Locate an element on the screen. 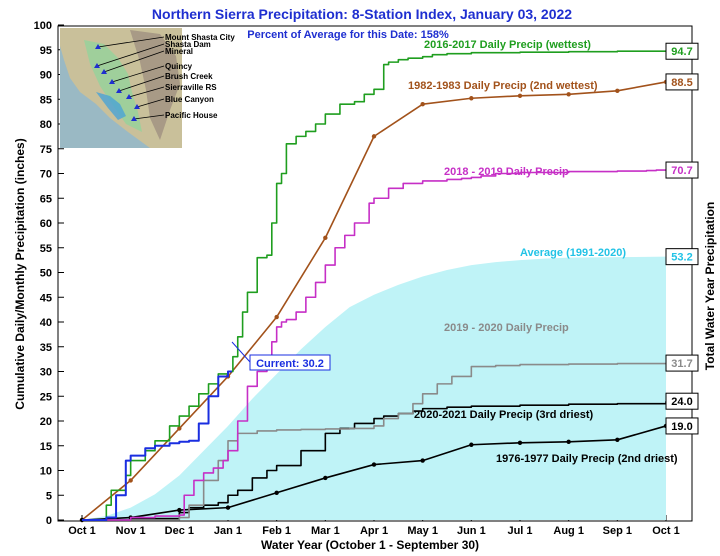 The width and height of the screenshot is (720, 556). endvalue-2018-2019-daily-precip: 70.7 is located at coordinates (681, 171).